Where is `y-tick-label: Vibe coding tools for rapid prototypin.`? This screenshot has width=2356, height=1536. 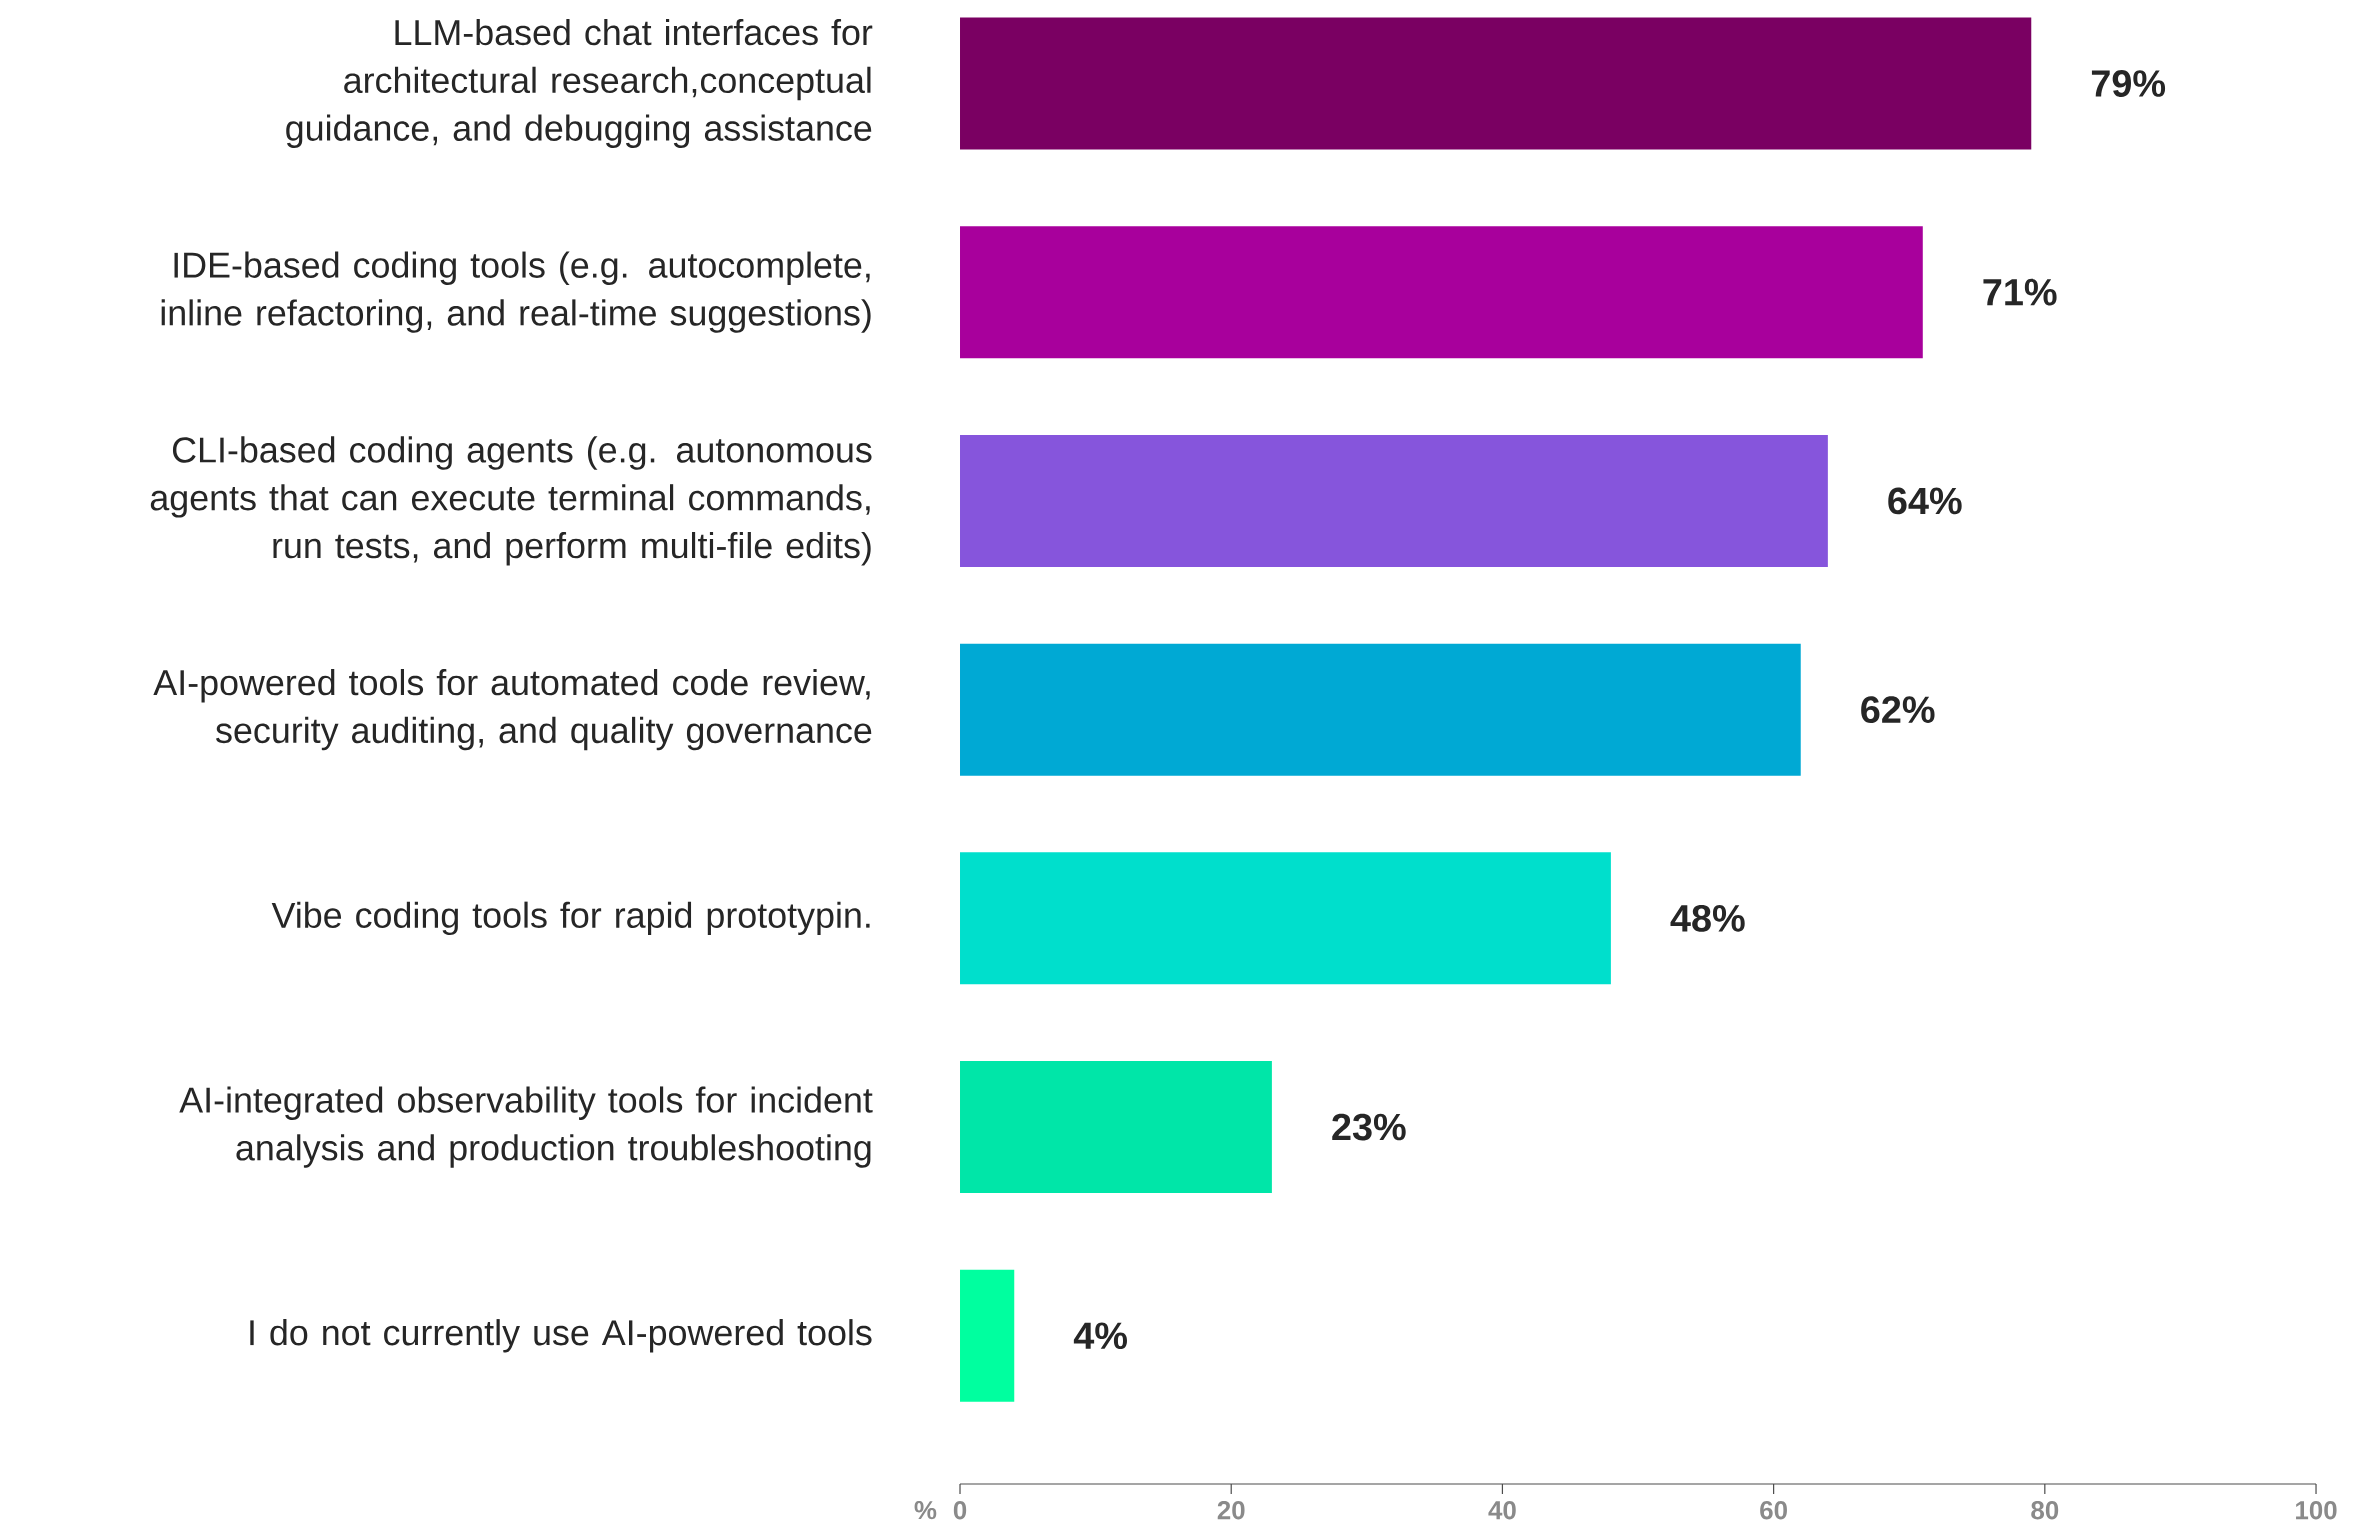
y-tick-label: Vibe coding tools for rapid prototypin. is located at coordinates (570, 918).